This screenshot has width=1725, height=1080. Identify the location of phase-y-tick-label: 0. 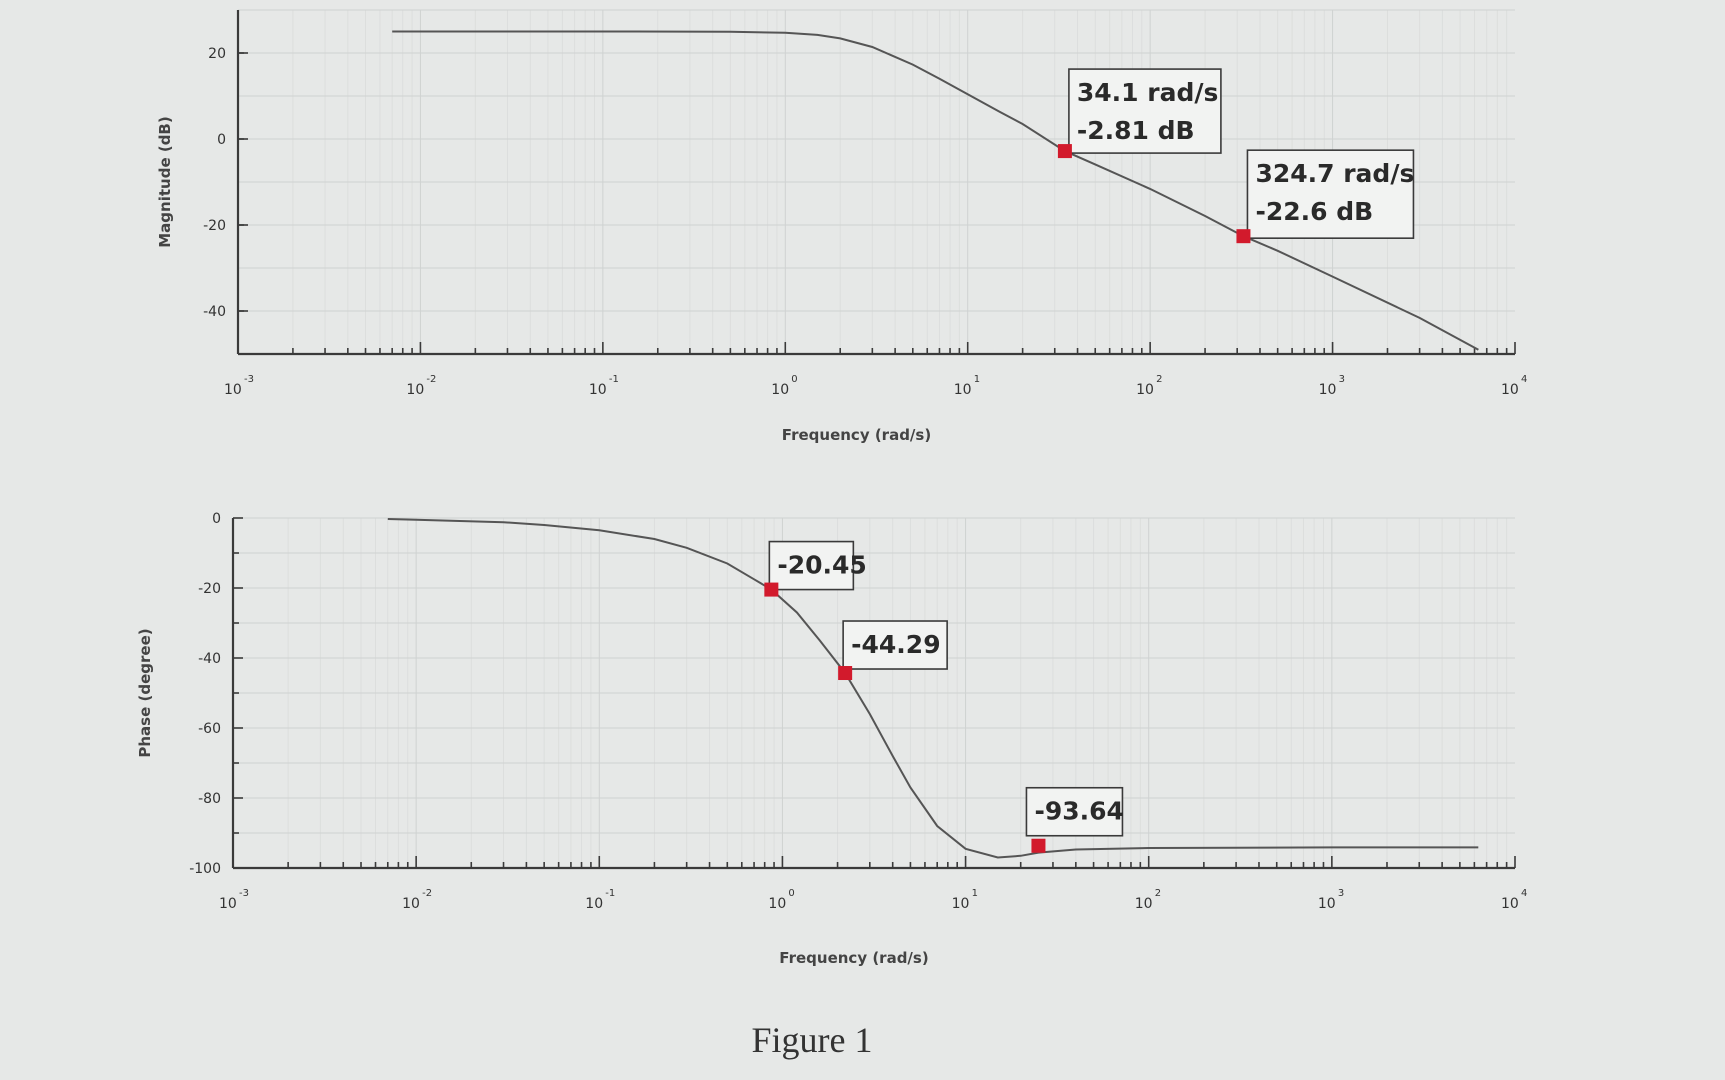
(216, 519).